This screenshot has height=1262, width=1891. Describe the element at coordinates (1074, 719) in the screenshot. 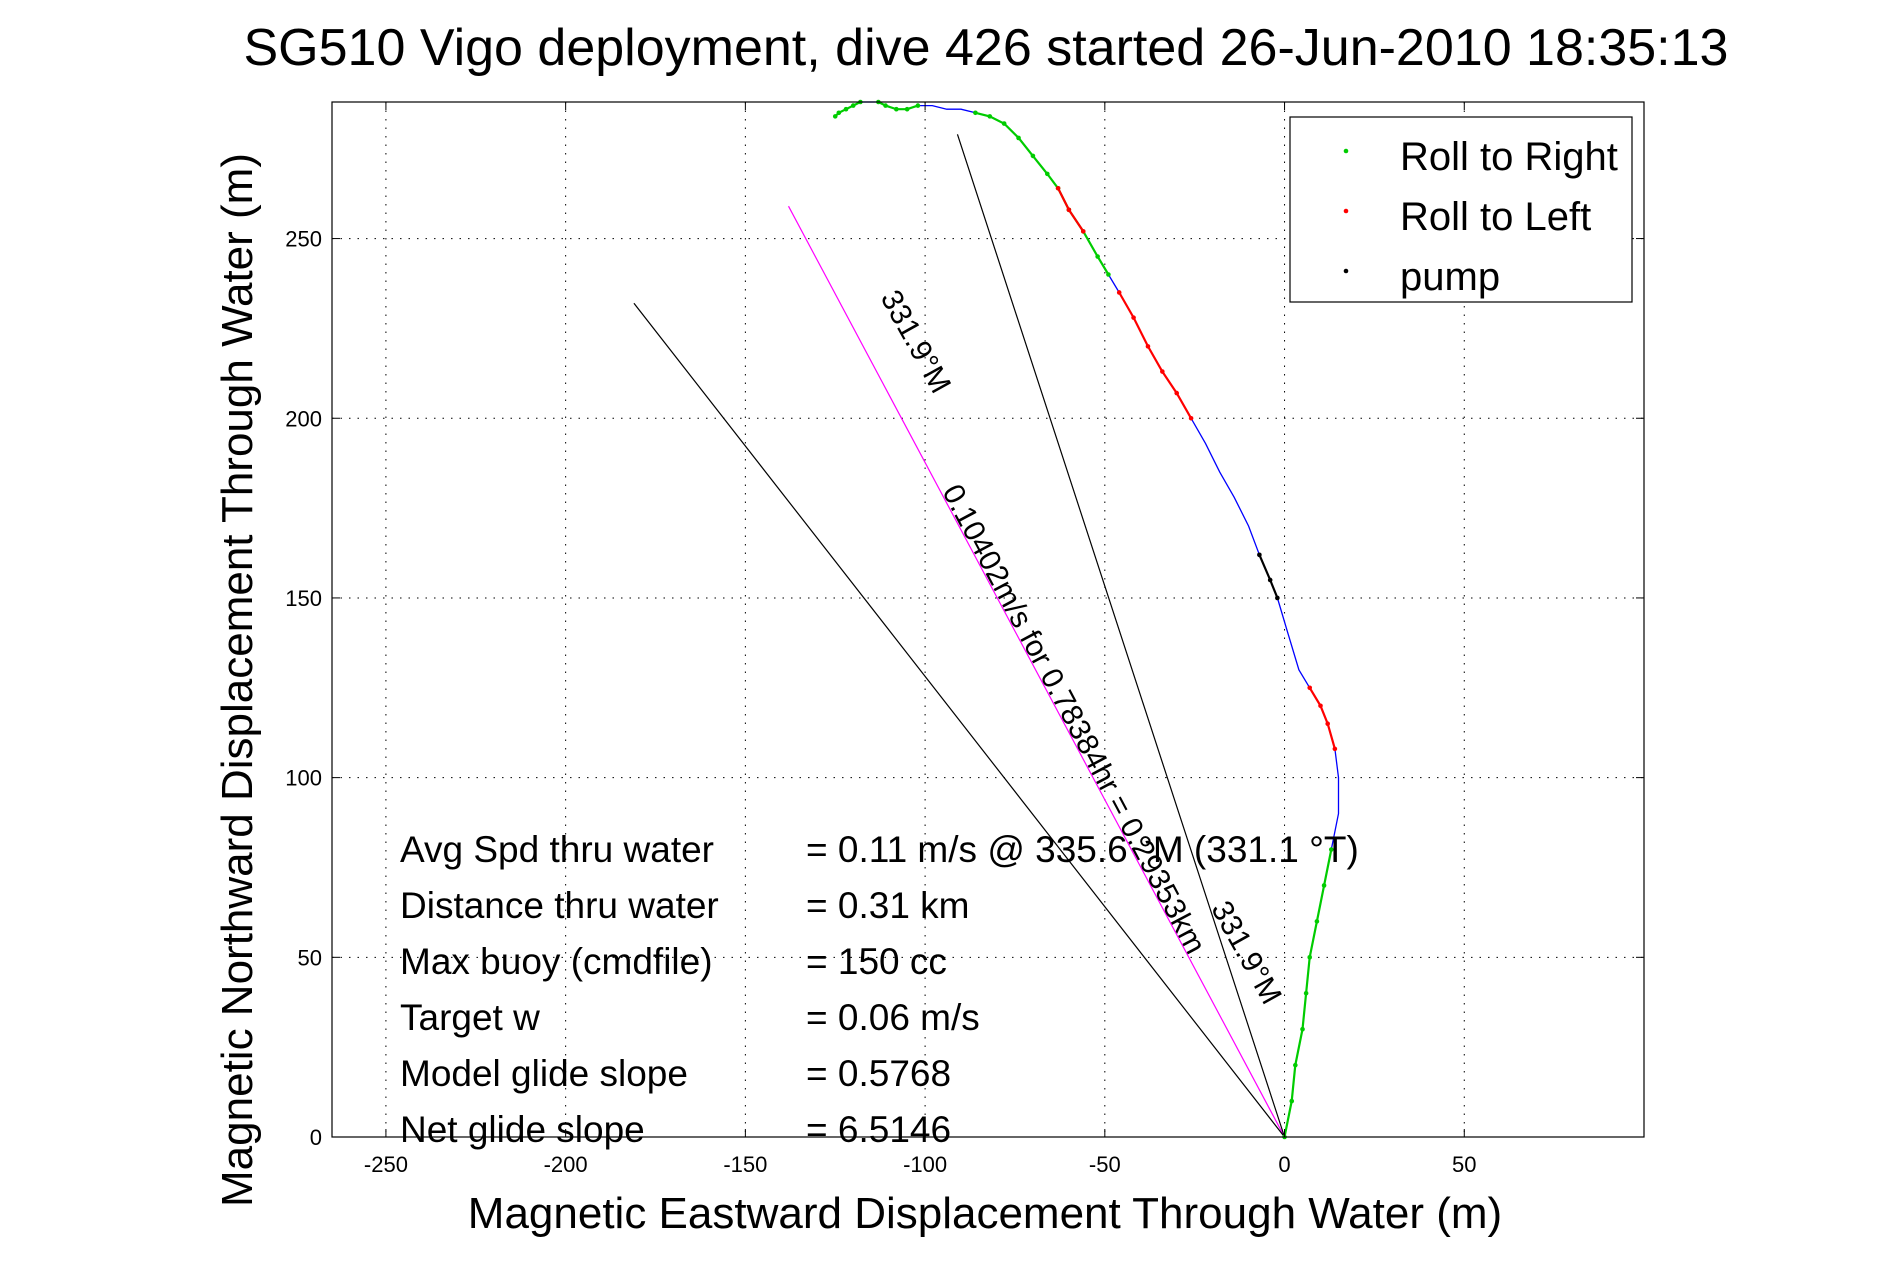

I see `heading-annotation: 0.10402m/s for 0.78384hr = 0.29353km` at that location.